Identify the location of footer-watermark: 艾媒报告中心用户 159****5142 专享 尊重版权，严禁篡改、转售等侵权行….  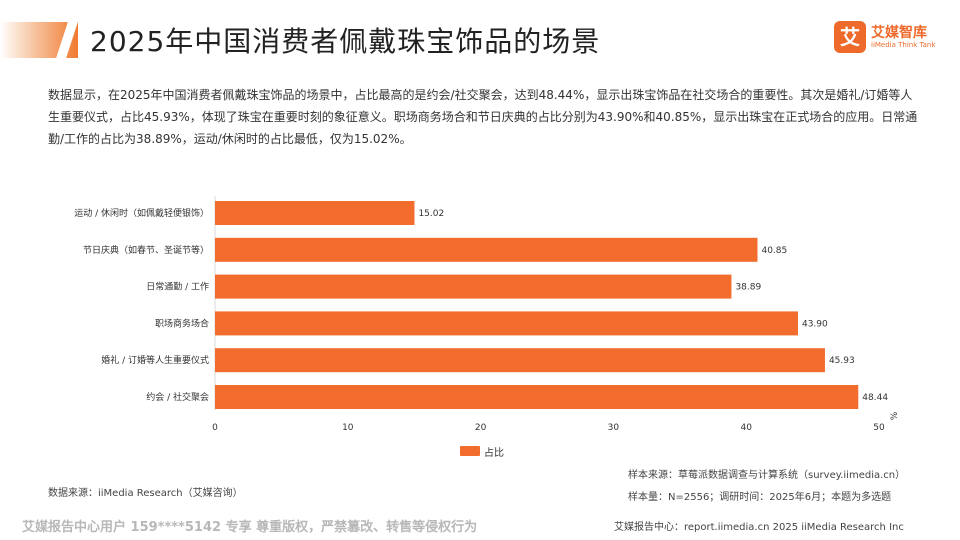
(250, 527).